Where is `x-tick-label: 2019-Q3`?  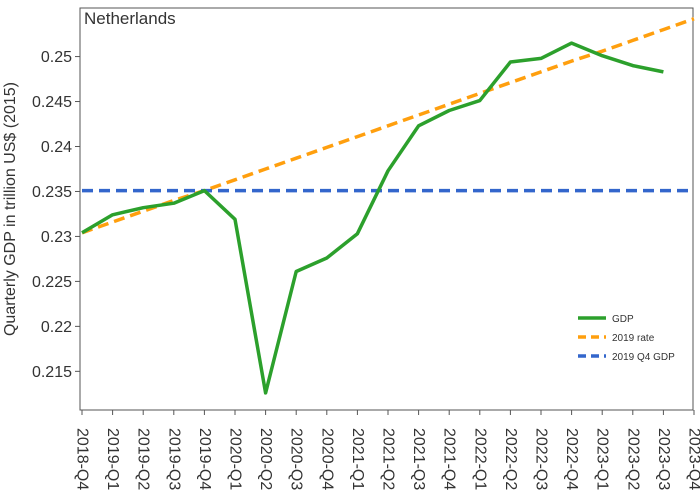
x-tick-label: 2019-Q3 is located at coordinates (173, 459).